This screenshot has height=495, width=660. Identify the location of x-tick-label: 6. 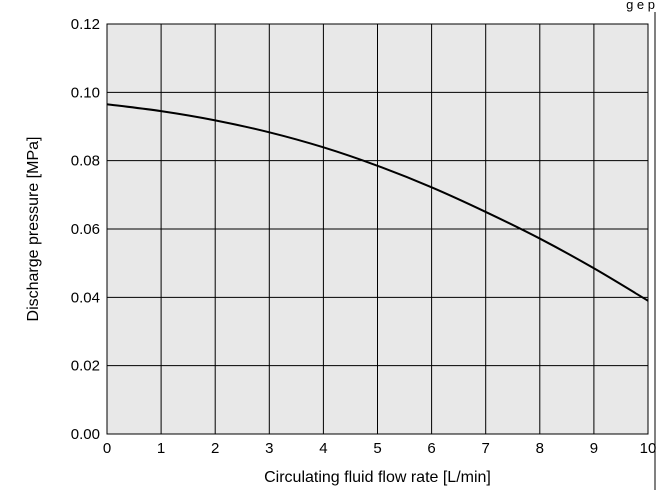
(431, 448).